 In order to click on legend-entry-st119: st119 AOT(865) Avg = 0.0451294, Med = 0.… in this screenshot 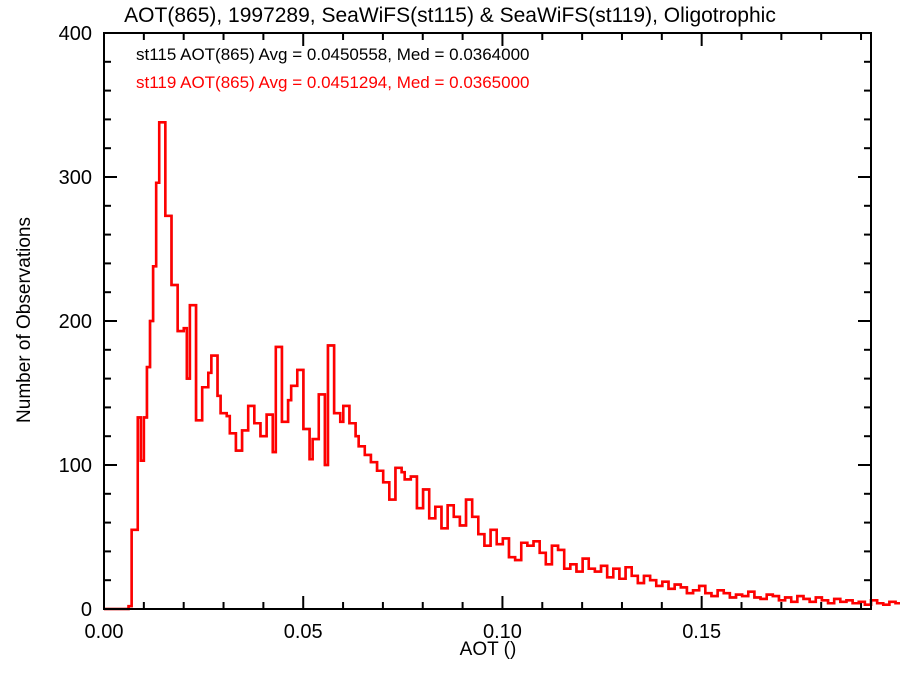, I will do `click(333, 82)`.